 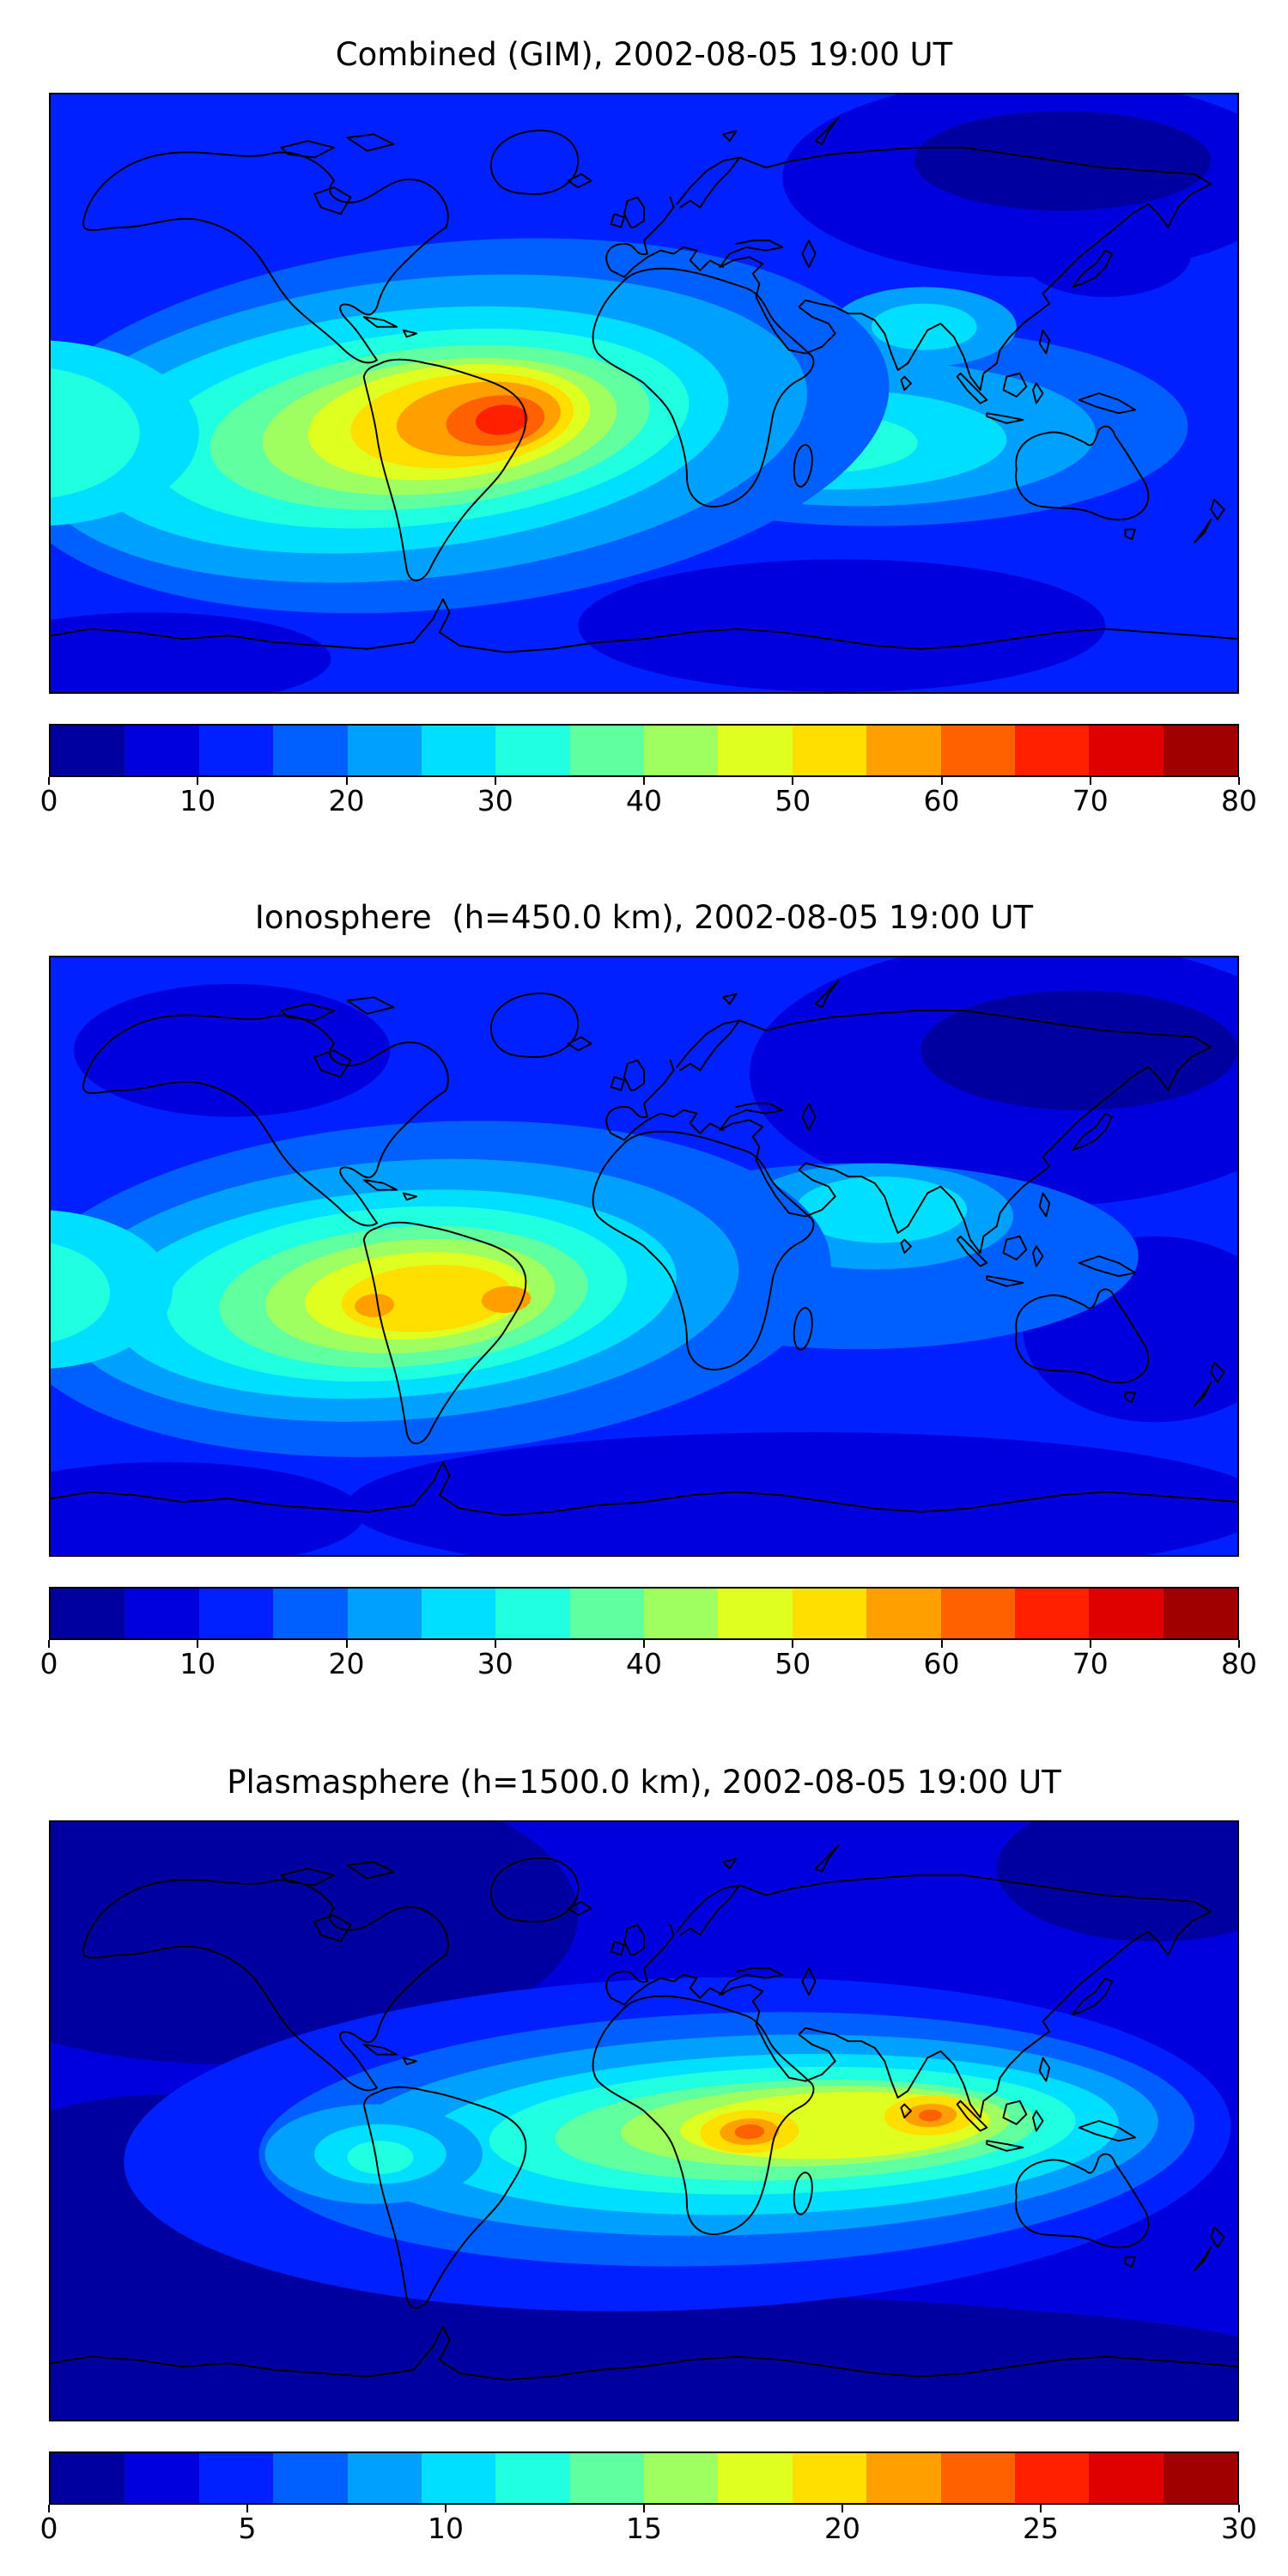 I want to click on west-edge-band, so click(x=125, y=433).